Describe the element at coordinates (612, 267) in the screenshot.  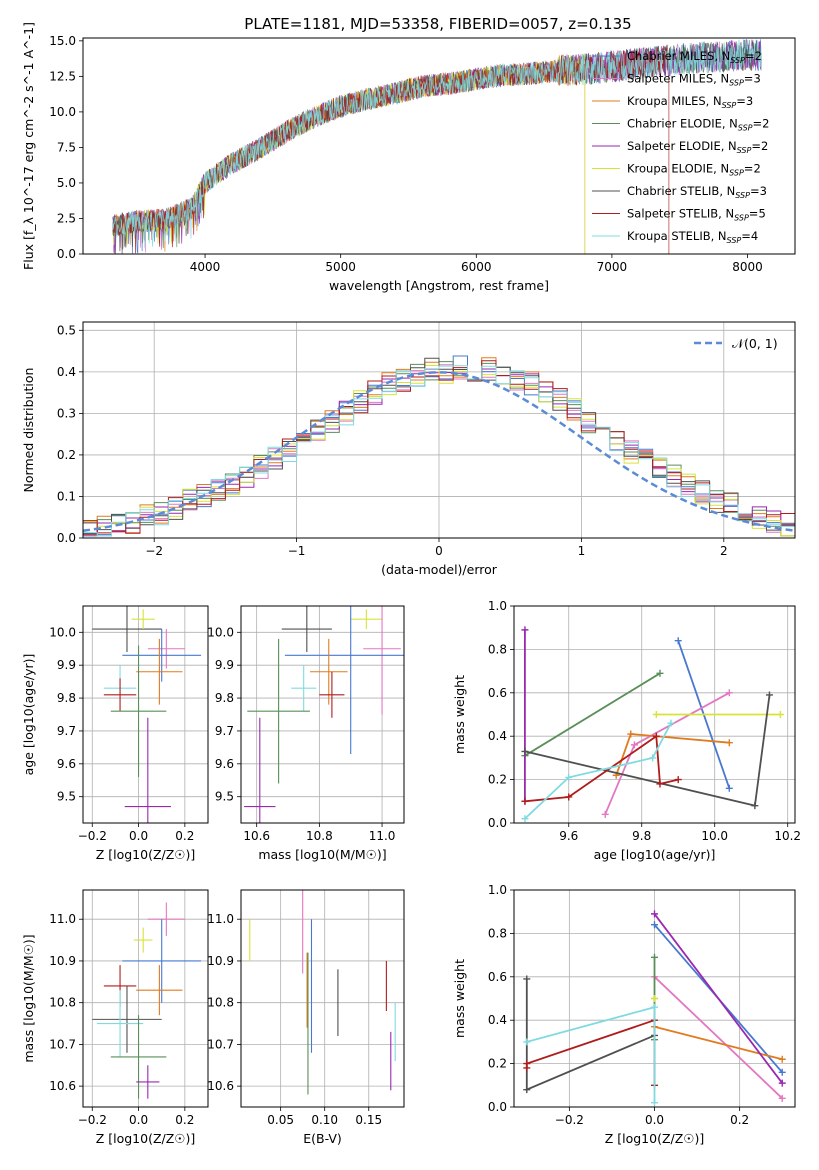
I see `x-tick-label: 7000` at that location.